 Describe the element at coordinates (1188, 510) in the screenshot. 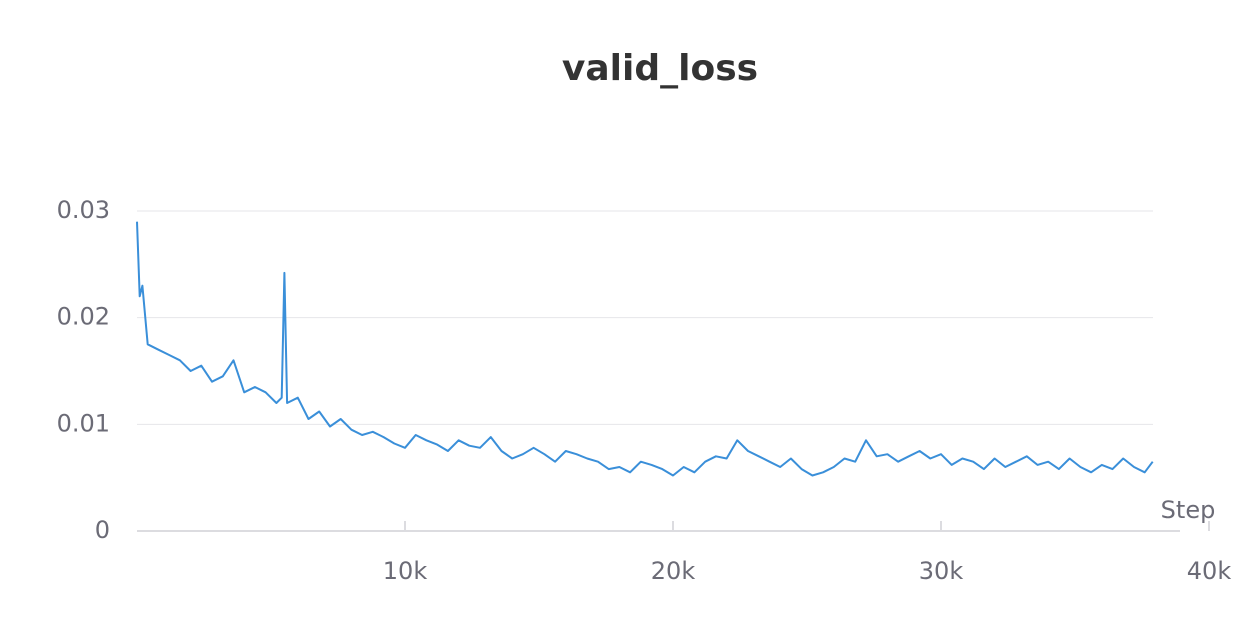

I see `x-axis-label: Step` at that location.